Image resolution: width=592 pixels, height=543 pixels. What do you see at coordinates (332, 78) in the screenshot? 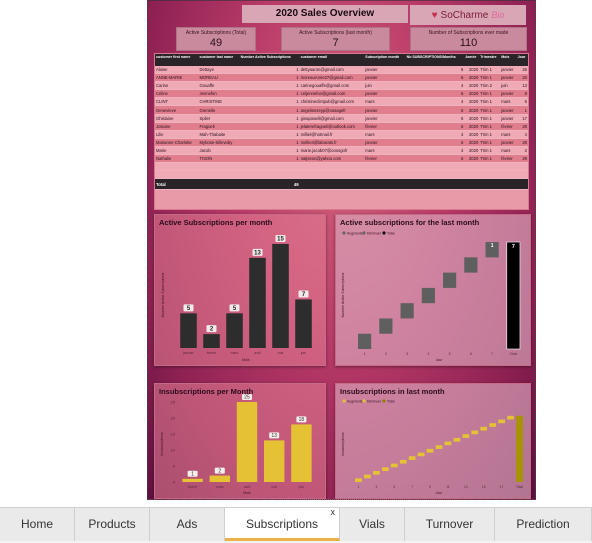
I see `table-cell: moreauAnne27@gmail.com` at bounding box center [332, 78].